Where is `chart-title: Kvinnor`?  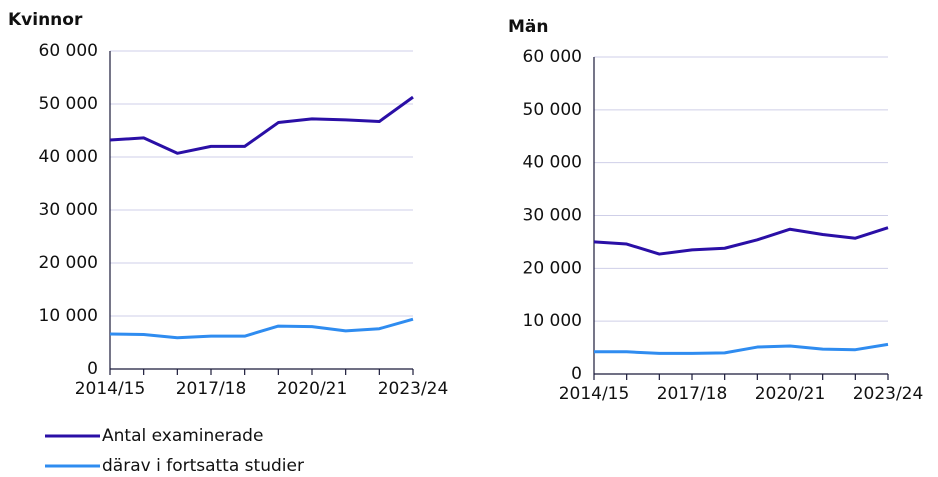 chart-title: Kvinnor is located at coordinates (45, 20).